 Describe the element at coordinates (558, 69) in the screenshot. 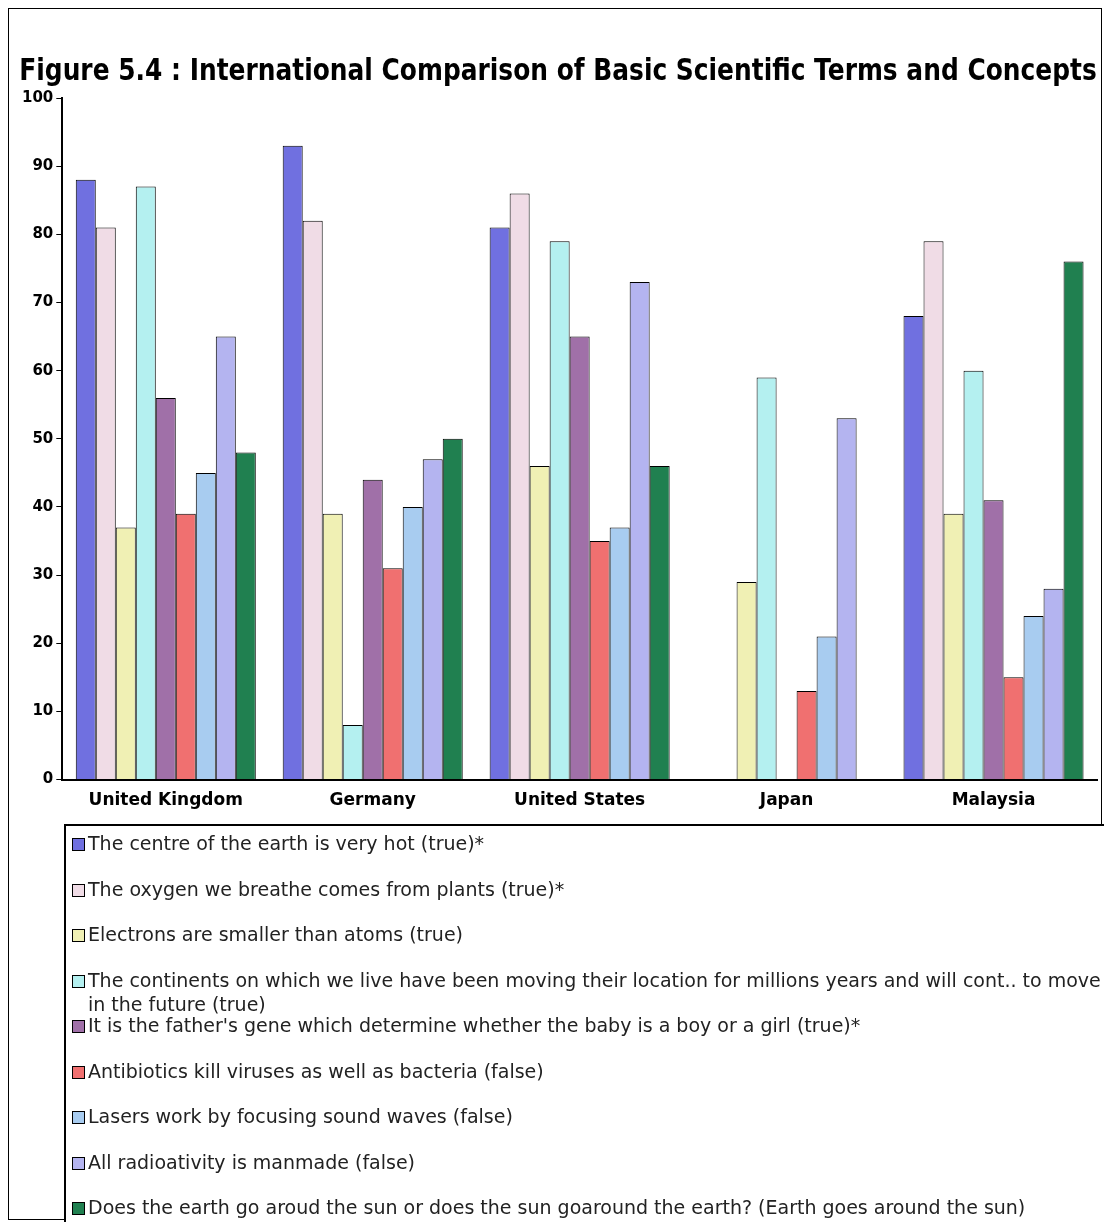

I see `chart-title: Figure 5.4 : International Comparison of Basic Scientific Terms and Concepts` at that location.